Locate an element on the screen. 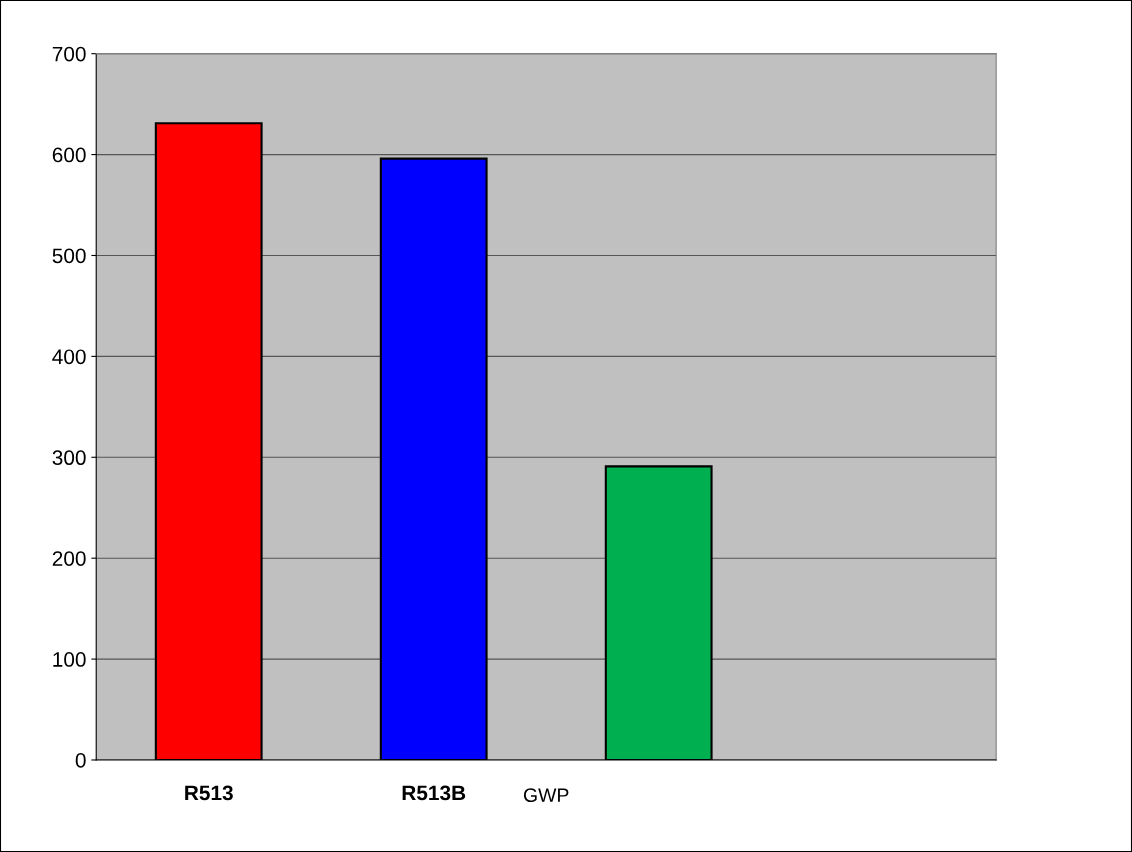 The height and width of the screenshot is (852, 1132). x-tick-label: R513B is located at coordinates (434, 793).